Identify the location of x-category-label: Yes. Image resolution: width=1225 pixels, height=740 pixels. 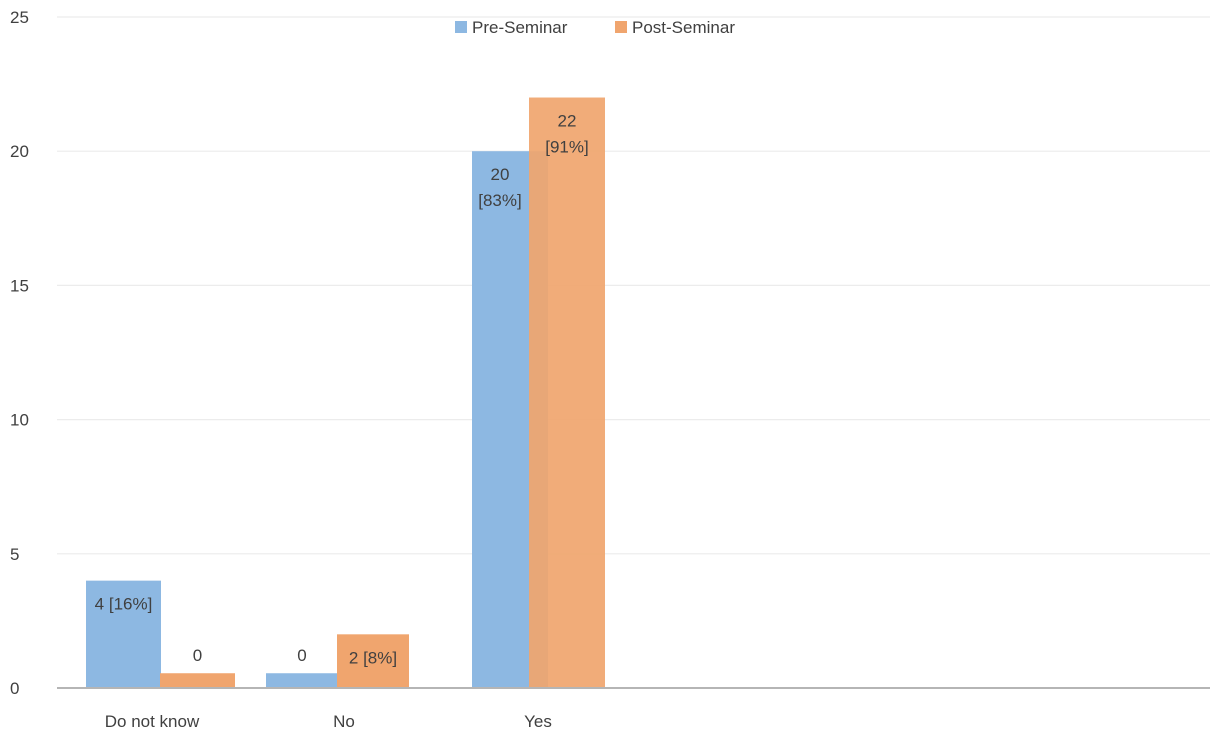
(538, 721).